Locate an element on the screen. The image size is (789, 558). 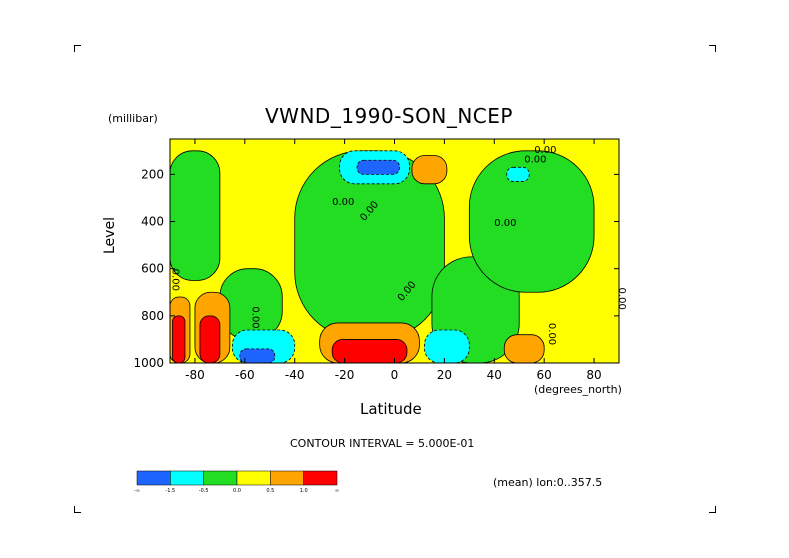
x-tick-label-6: 40 is located at coordinates (494, 375).